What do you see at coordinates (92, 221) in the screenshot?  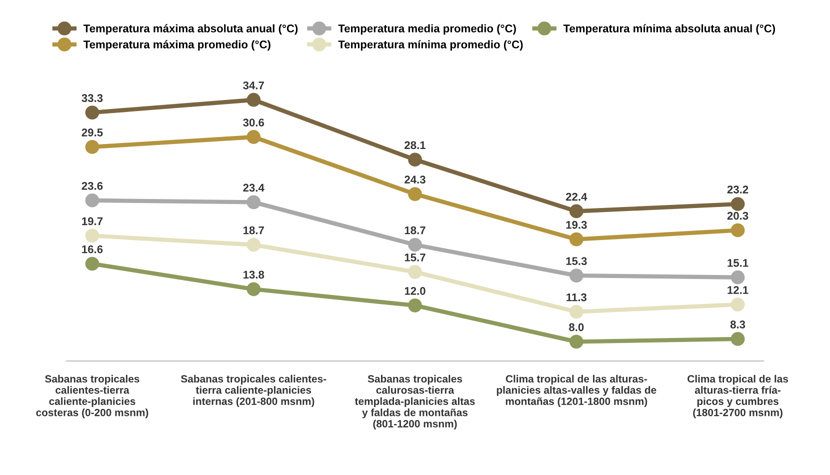 I see `data-label: 19.7` at bounding box center [92, 221].